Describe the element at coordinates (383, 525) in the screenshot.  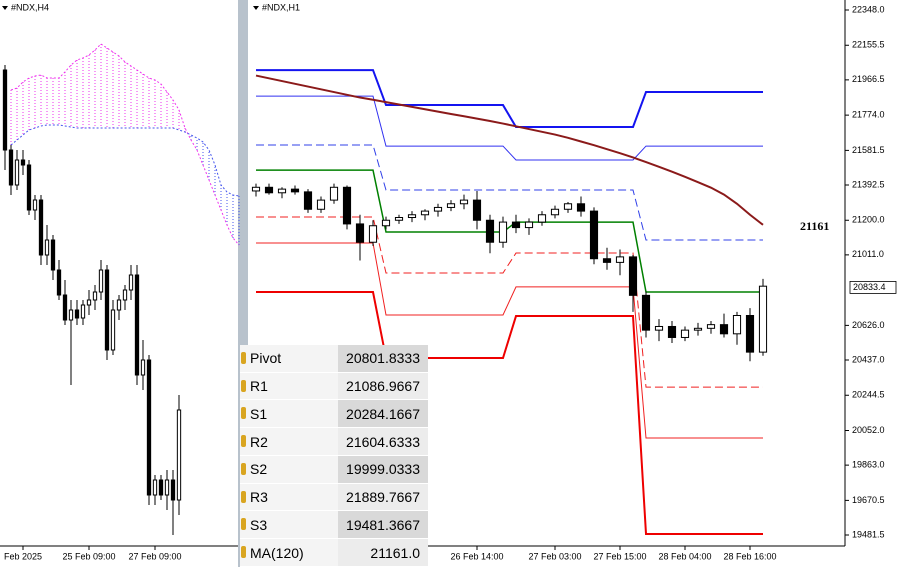
I see `level-value: 19481.3667` at that location.